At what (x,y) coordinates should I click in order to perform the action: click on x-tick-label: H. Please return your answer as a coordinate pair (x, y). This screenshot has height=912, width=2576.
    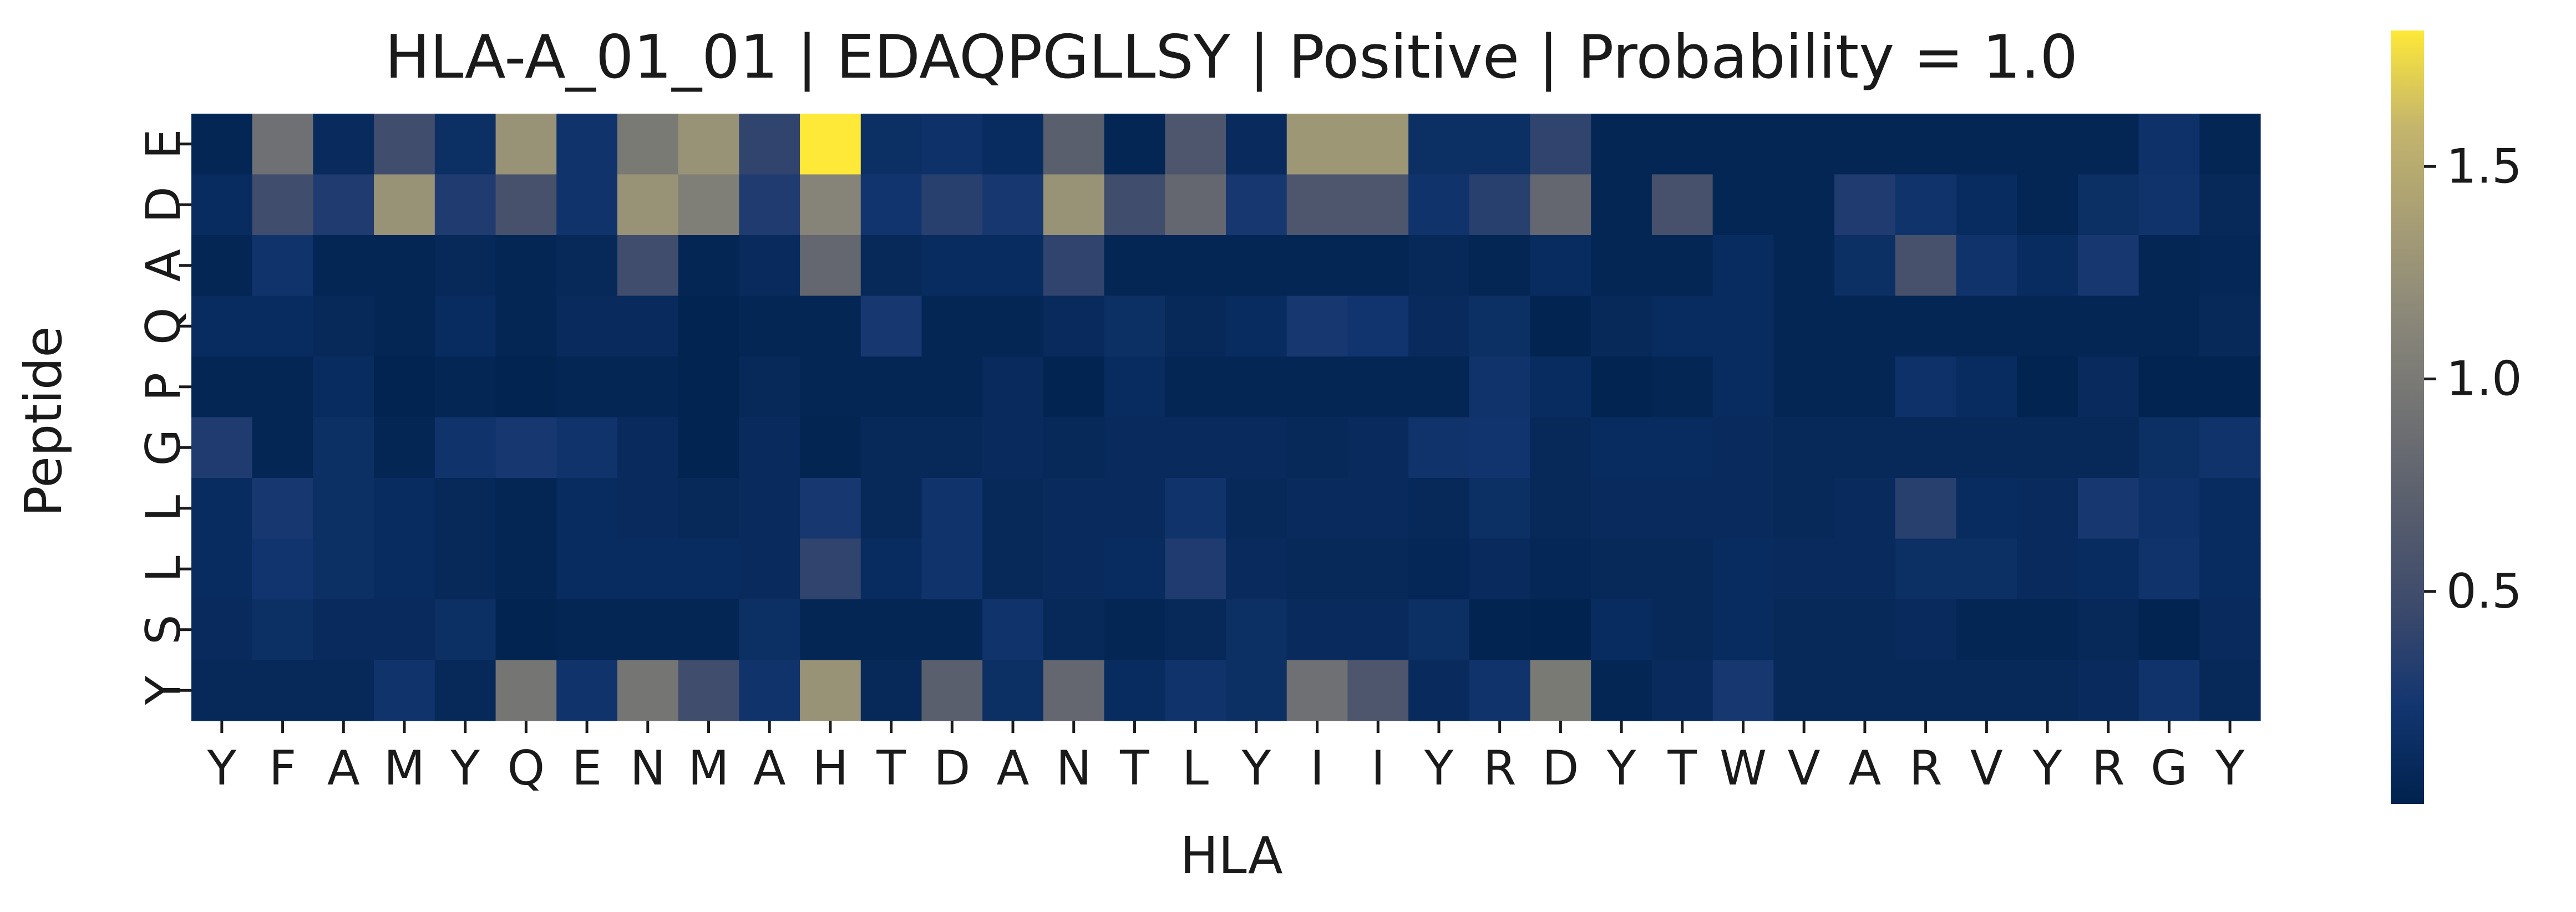
    Looking at the image, I should click on (831, 768).